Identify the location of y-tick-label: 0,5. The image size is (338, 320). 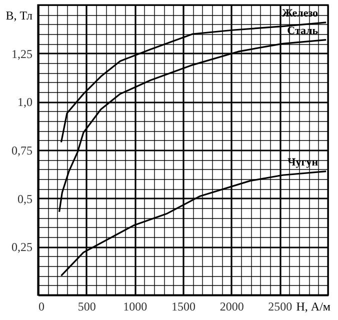
(25, 199).